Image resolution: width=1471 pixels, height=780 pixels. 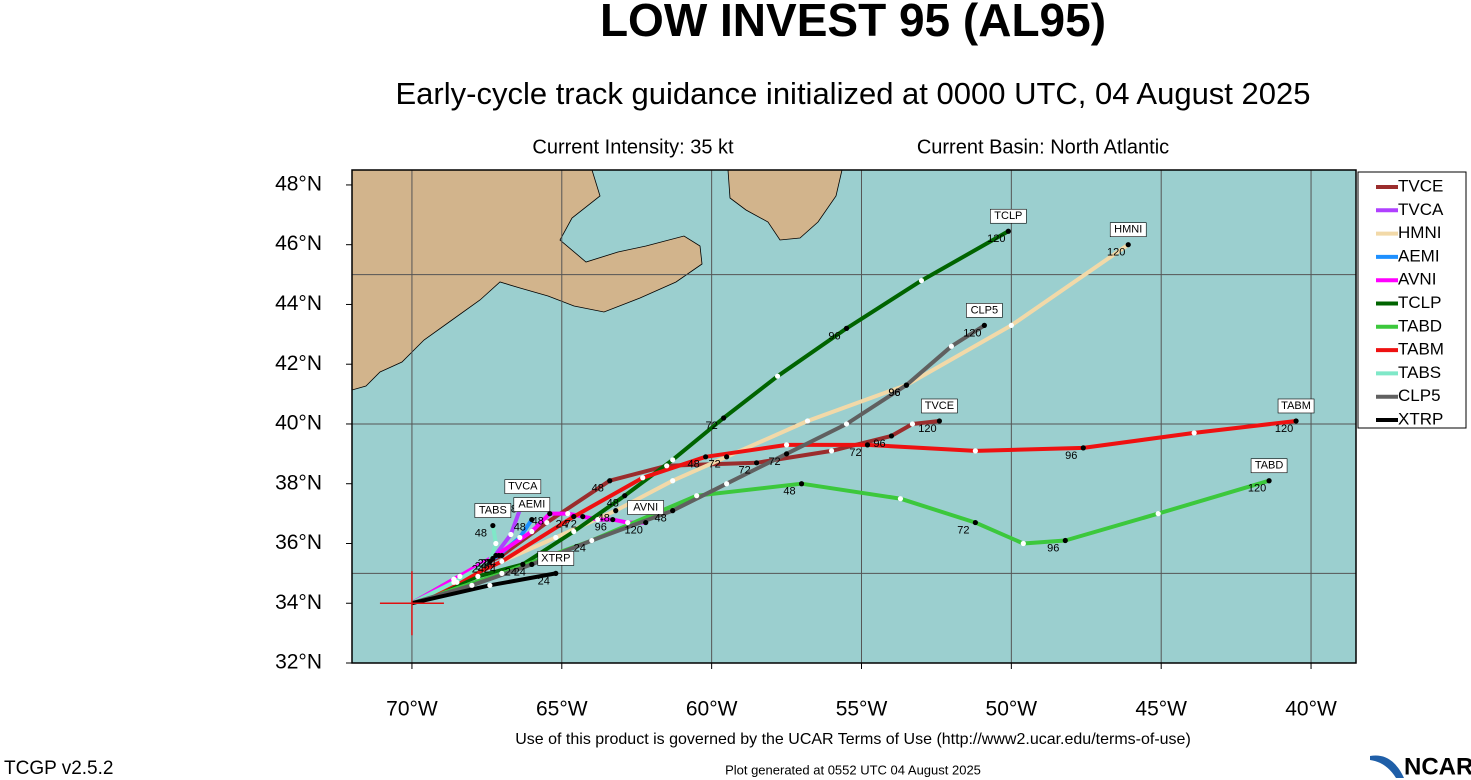 I want to click on x-tick-label: 40°W, so click(x=1311, y=709).